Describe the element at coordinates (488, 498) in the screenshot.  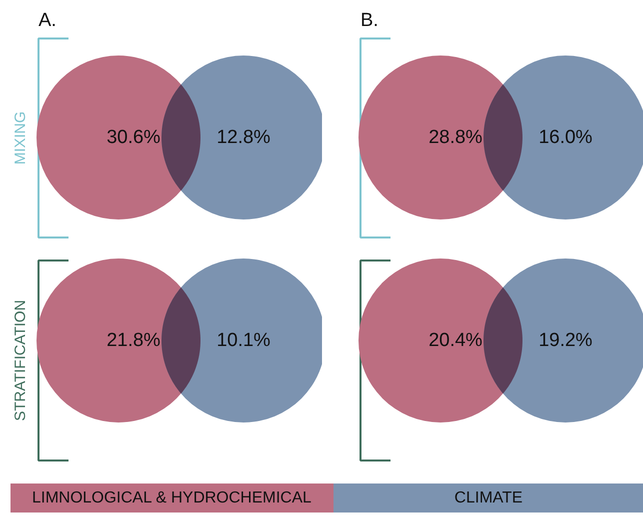
I see `category-label: CLIMATE` at that location.